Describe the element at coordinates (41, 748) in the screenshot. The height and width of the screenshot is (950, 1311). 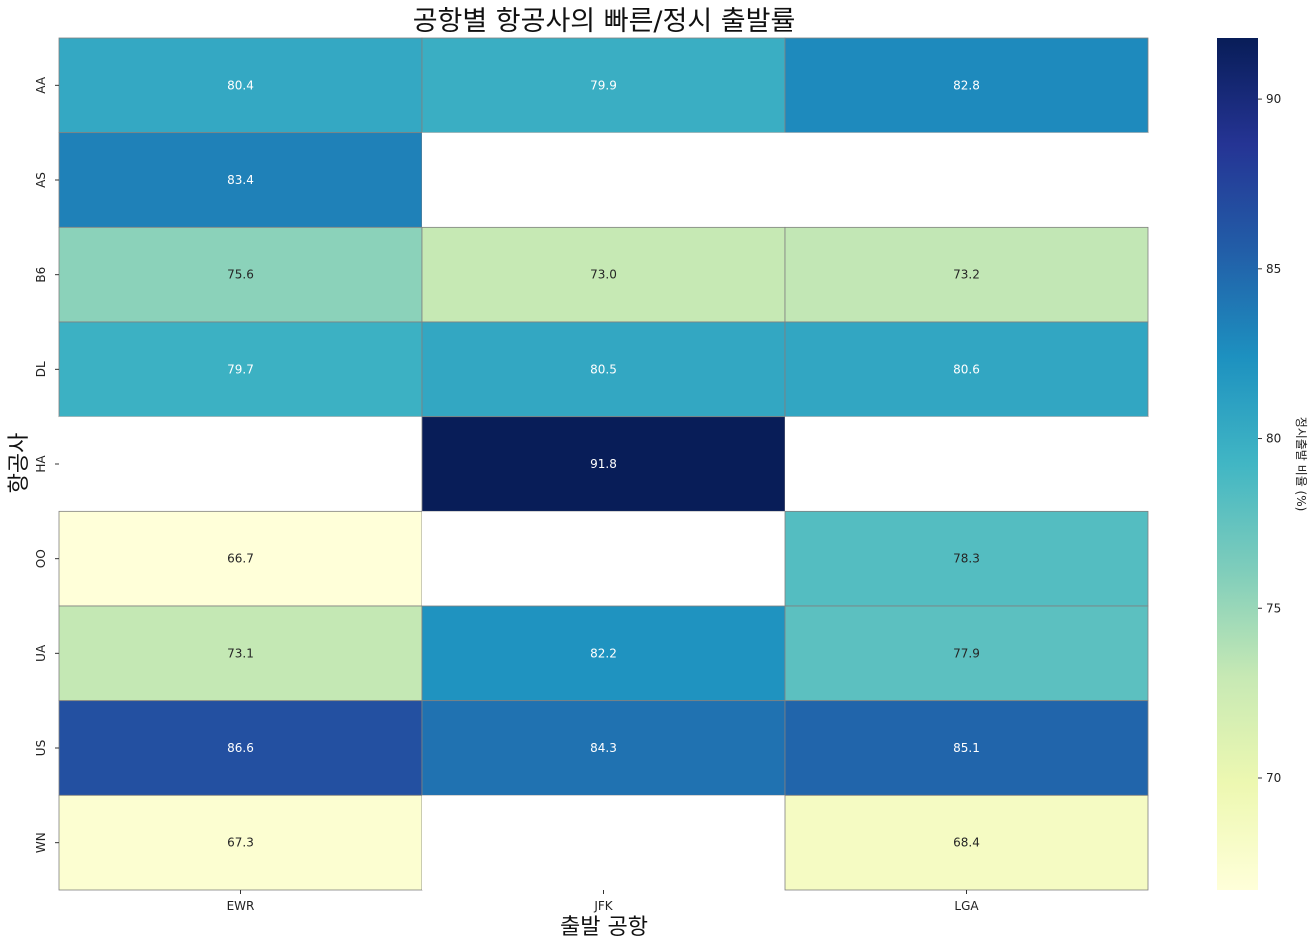
I see `y-tick-label: US` at that location.